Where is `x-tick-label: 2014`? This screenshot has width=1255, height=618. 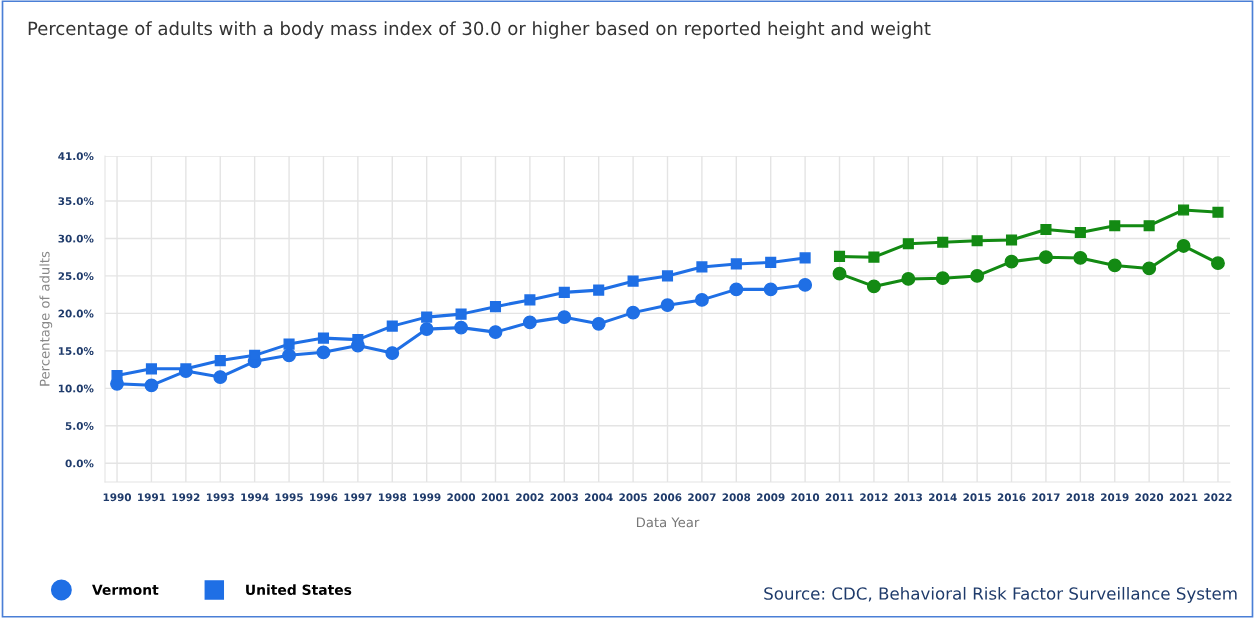 x-tick-label: 2014 is located at coordinates (943, 497).